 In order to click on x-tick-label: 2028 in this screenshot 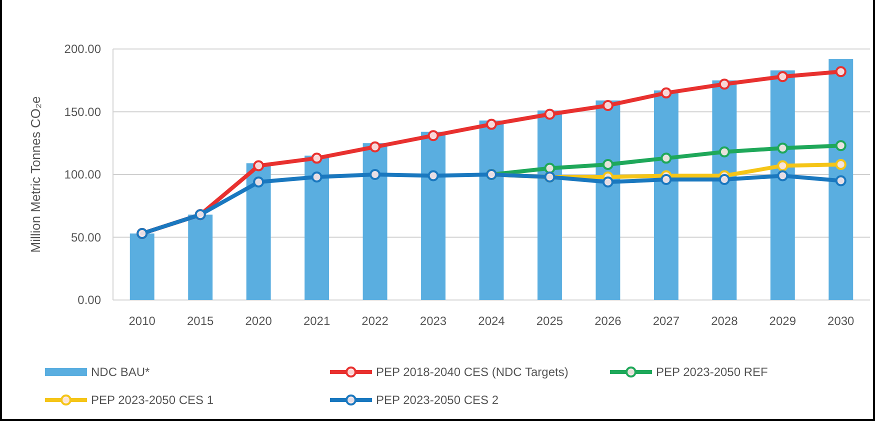, I will do `click(724, 321)`.